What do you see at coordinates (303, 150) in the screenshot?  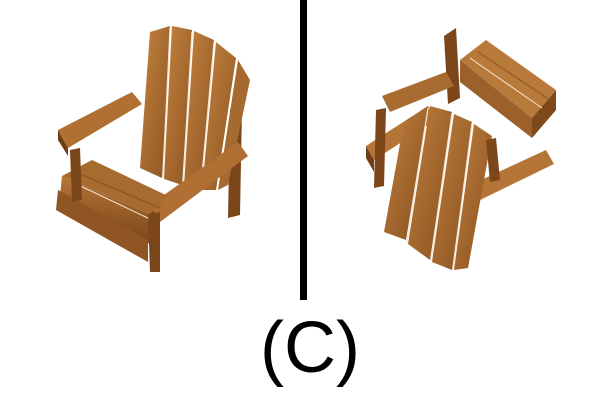 I see `vertical-divider` at bounding box center [303, 150].